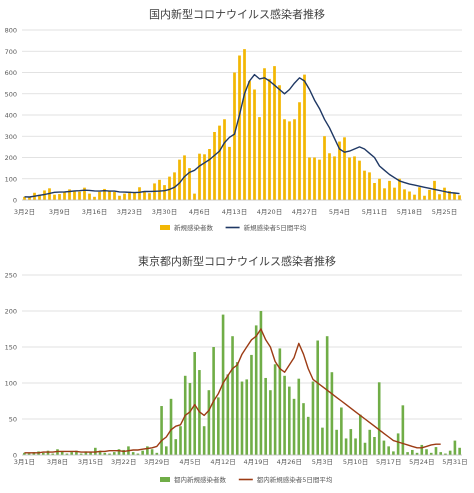 The image size is (474, 493). What do you see at coordinates (90, 462) in the screenshot?
I see `x-tick-label: 3月15日` at bounding box center [90, 462].